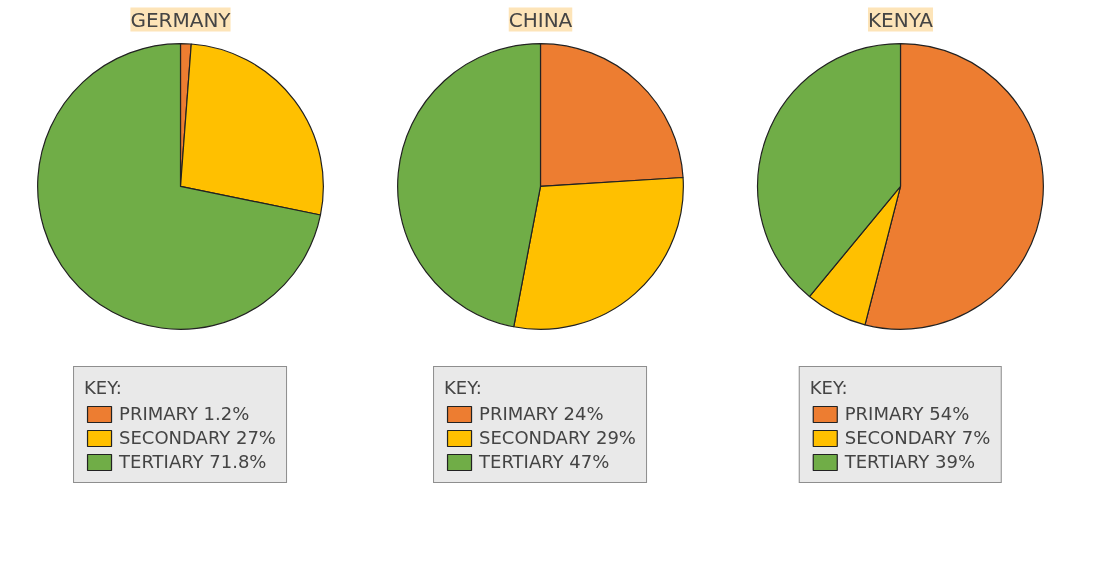  What do you see at coordinates (181, 19) in the screenshot?
I see `chart-title: GERMANY` at bounding box center [181, 19].